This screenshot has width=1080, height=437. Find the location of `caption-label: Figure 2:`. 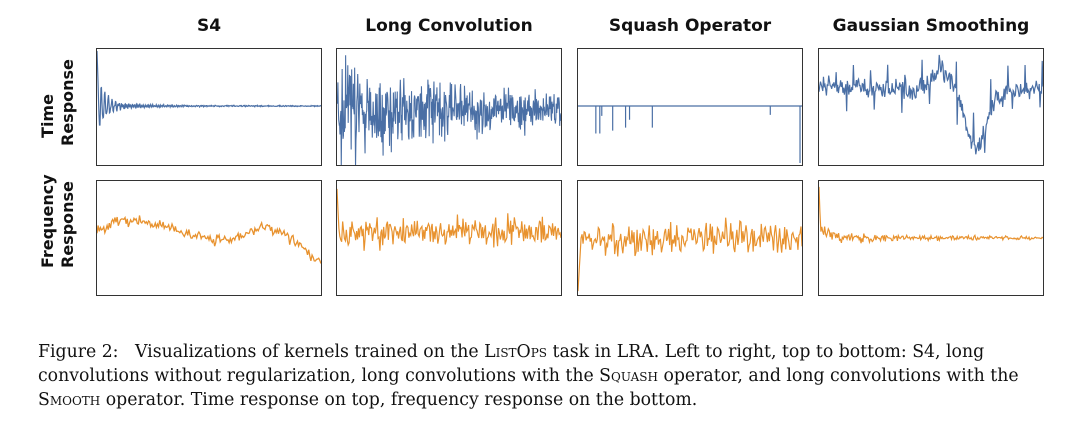

caption-label: Figure 2: is located at coordinates (78, 352).